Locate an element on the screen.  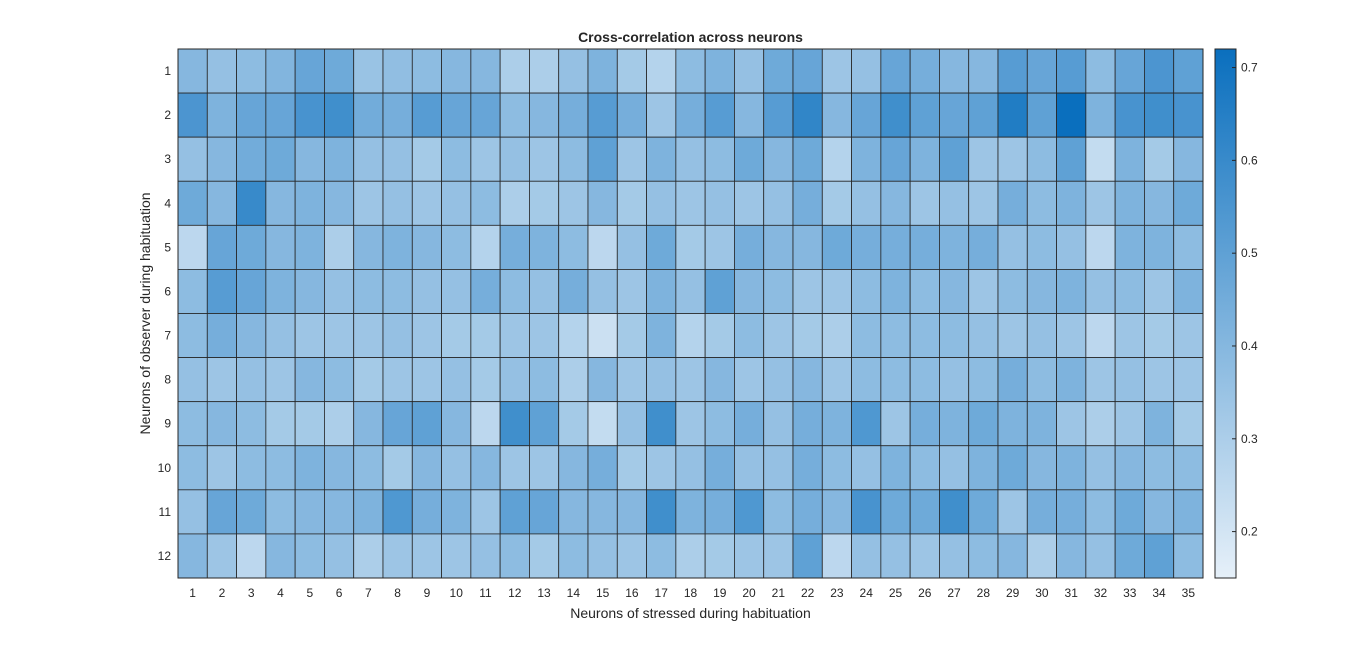
x-tick-label: 17 is located at coordinates (662, 593).